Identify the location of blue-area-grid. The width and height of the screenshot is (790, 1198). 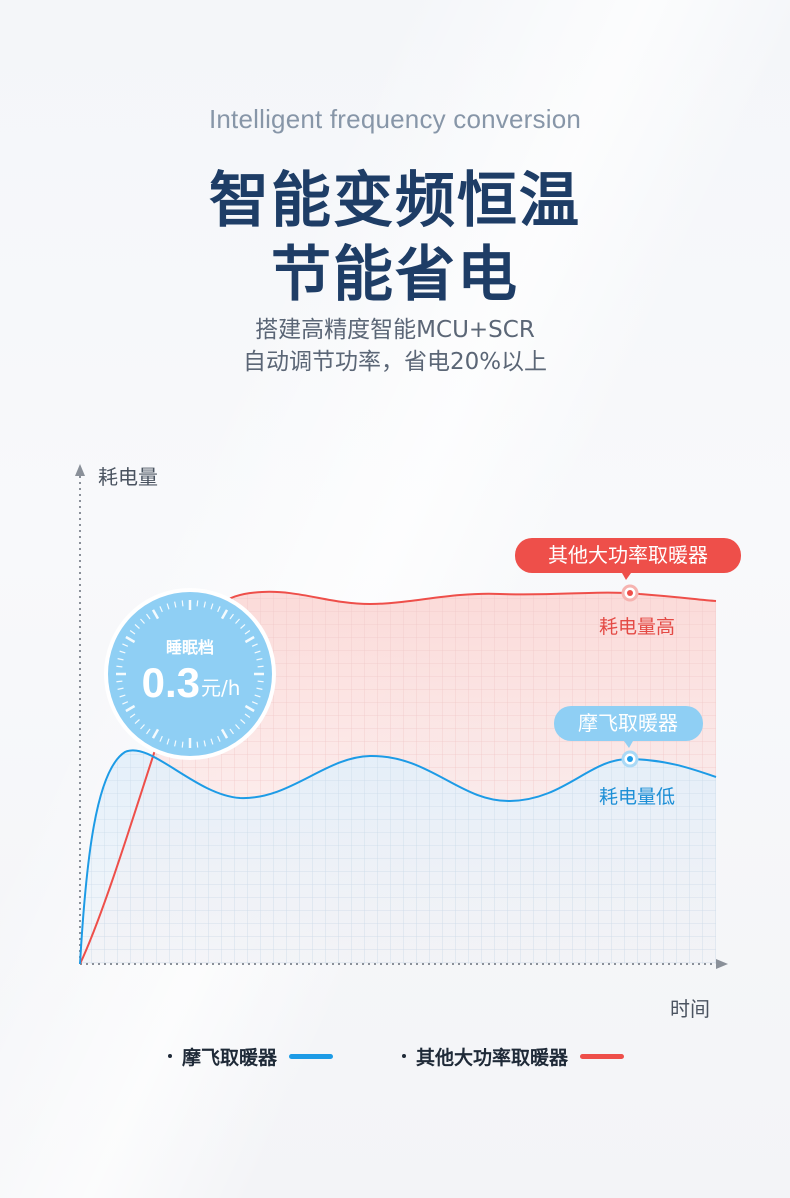
(398, 857).